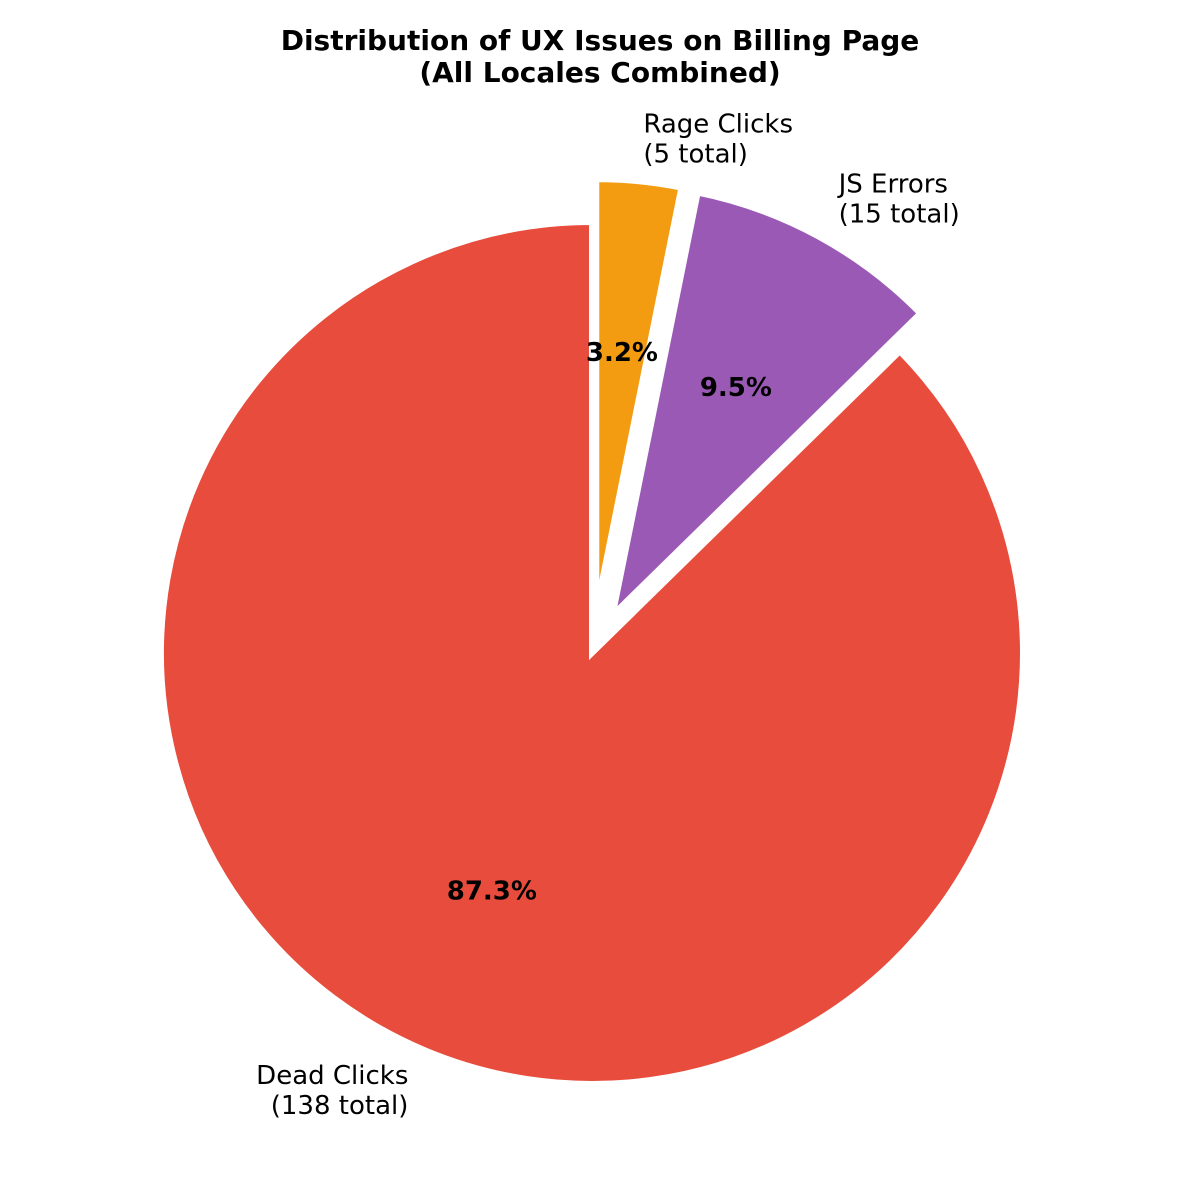 This screenshot has width=1200, height=1200. What do you see at coordinates (492, 891) in the screenshot?
I see `pie-percent-label: 87.3%` at bounding box center [492, 891].